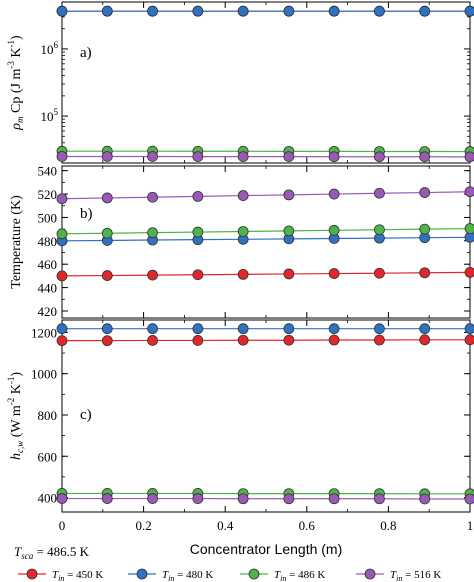 The image size is (474, 582). I want to click on y-axis-title-sup: -3, so click(11, 65).